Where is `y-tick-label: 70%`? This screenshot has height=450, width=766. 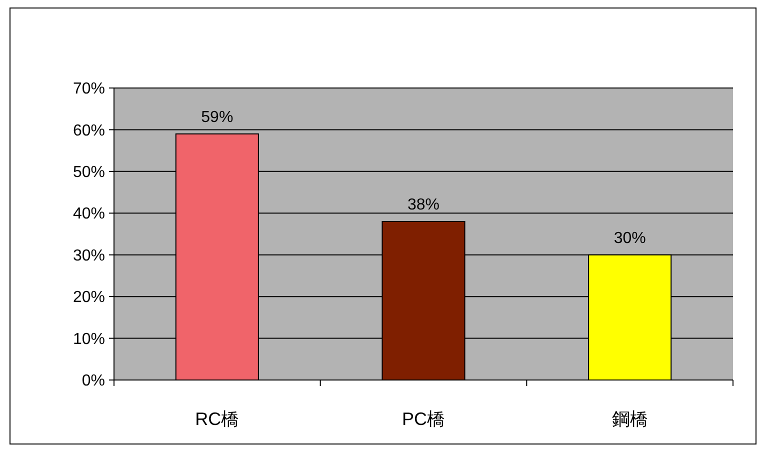 y-tick-label: 70% is located at coordinates (88, 89).